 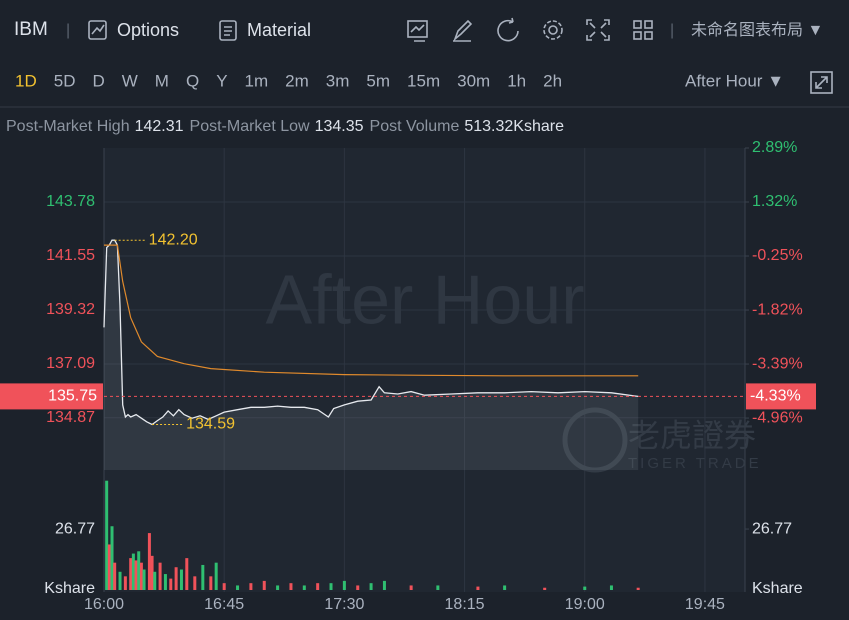 What do you see at coordinates (595, 440) in the screenshot?
I see `logo-mark` at bounding box center [595, 440].